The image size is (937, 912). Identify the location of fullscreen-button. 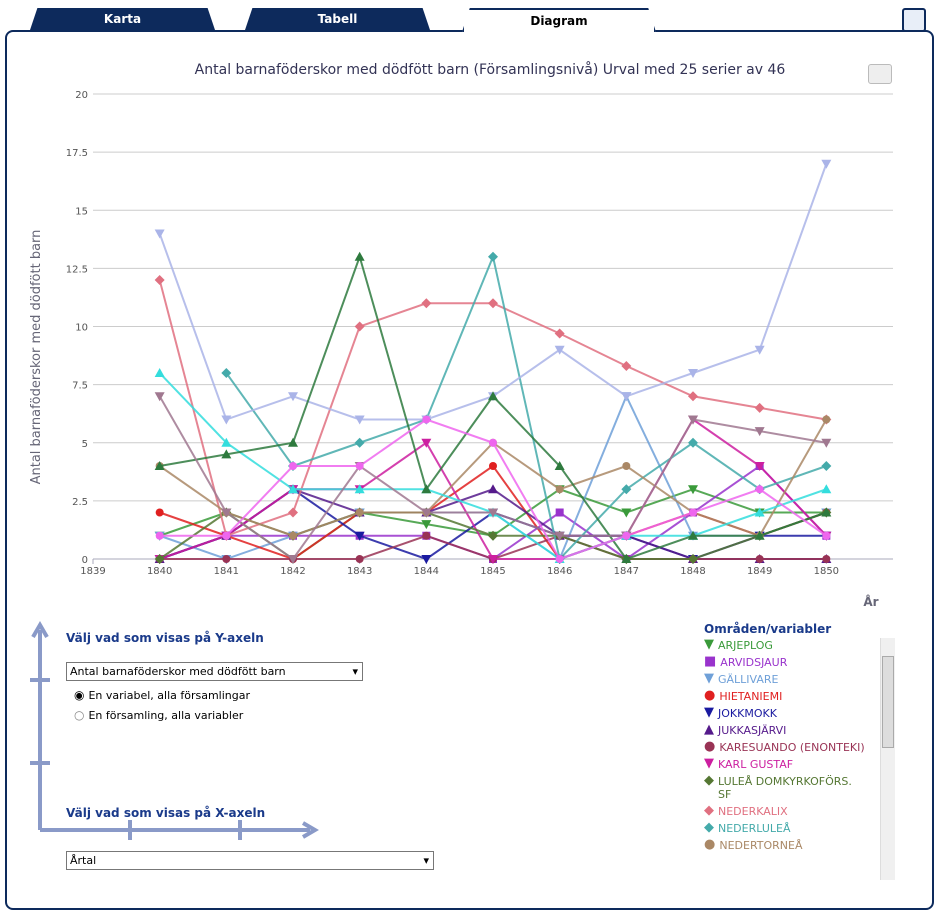
(914, 20).